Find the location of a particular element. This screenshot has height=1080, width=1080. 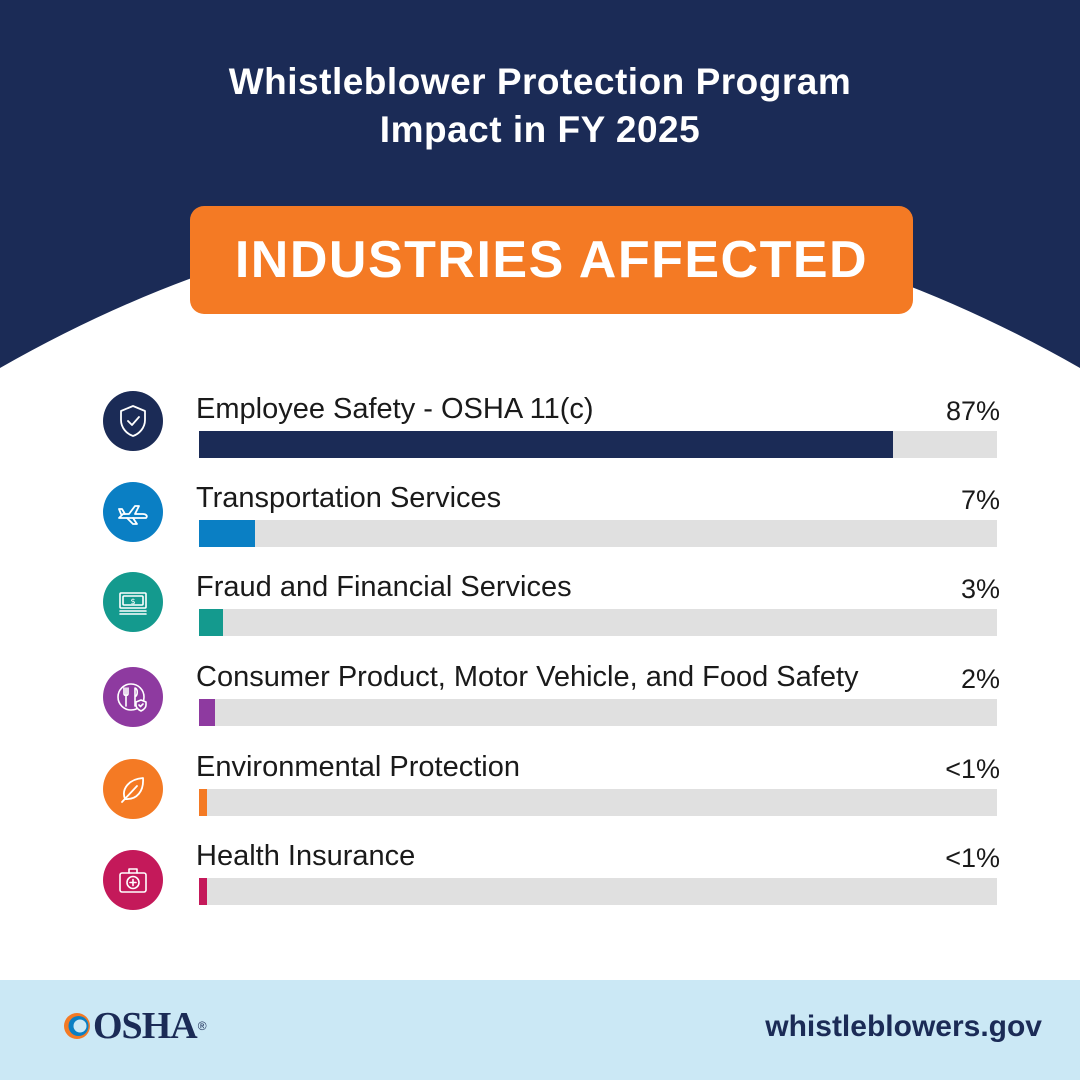

bar-value-label: 3% is located at coordinates (980, 589).